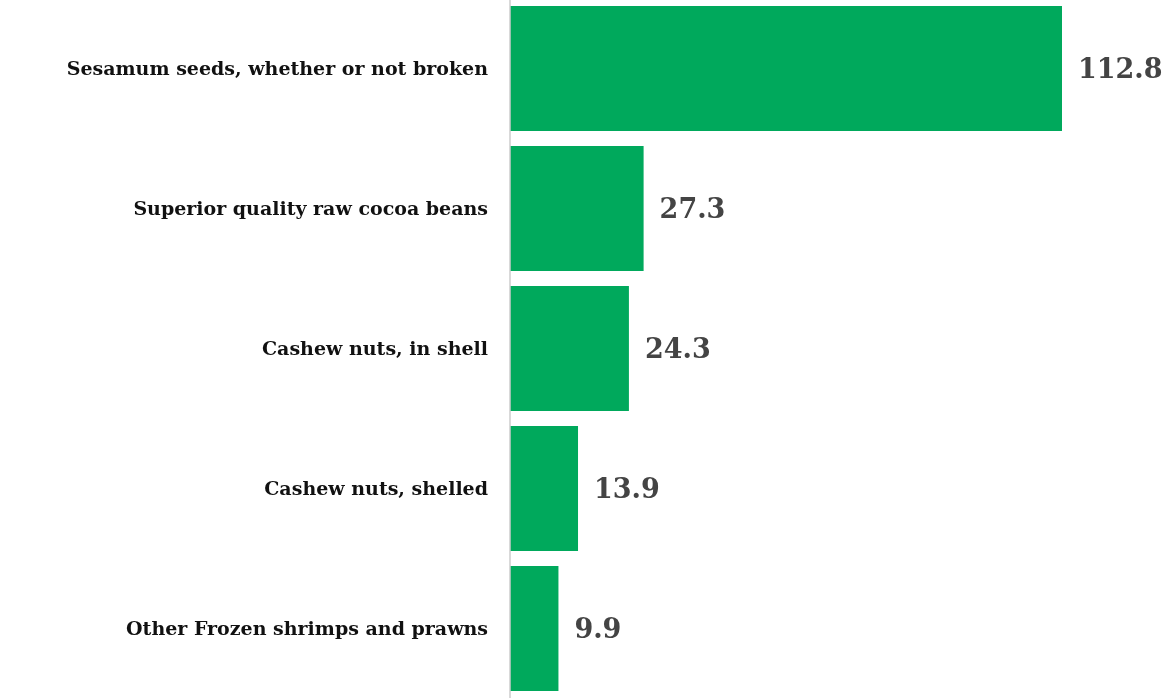  Describe the element at coordinates (1120, 68) in the screenshot. I see `data-label: 112.8` at that location.